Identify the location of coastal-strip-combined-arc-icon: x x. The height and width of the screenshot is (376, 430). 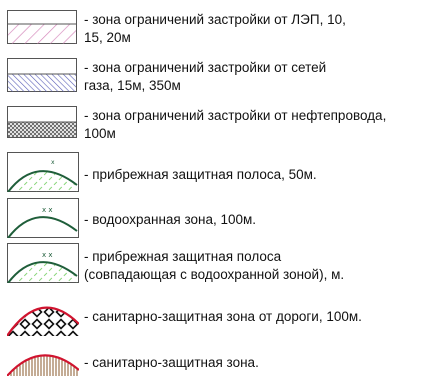
(43, 263).